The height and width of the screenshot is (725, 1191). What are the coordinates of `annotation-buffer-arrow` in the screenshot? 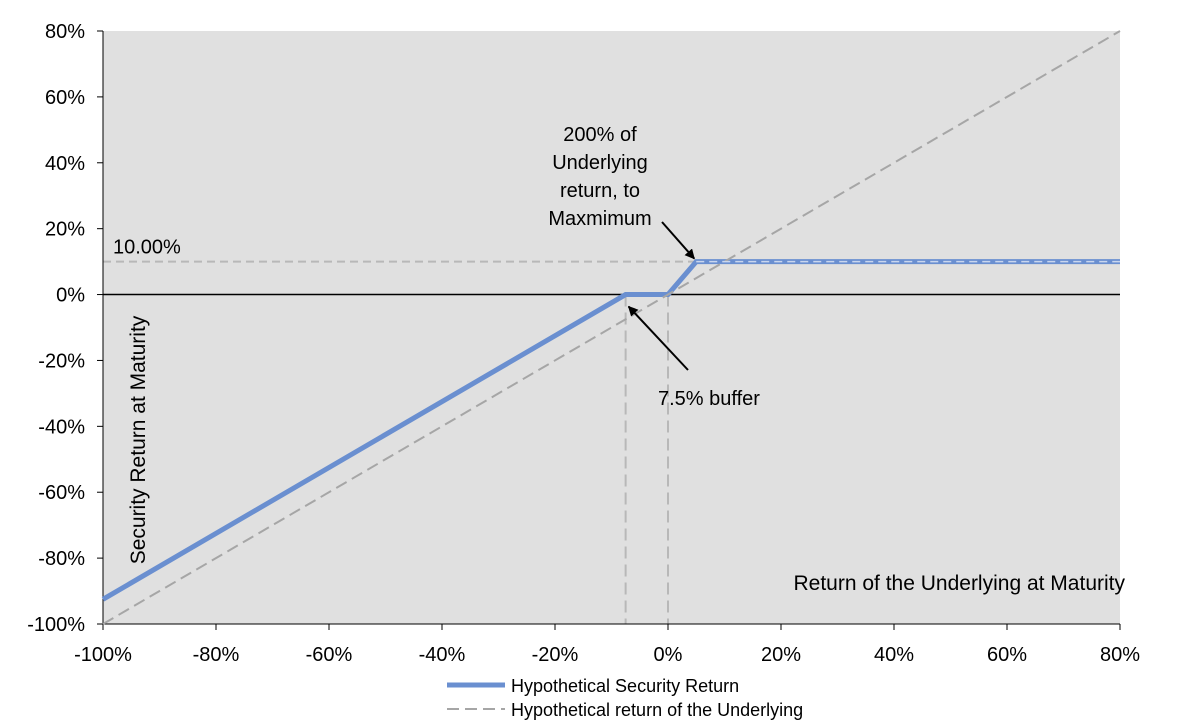 It's located at (658, 338).